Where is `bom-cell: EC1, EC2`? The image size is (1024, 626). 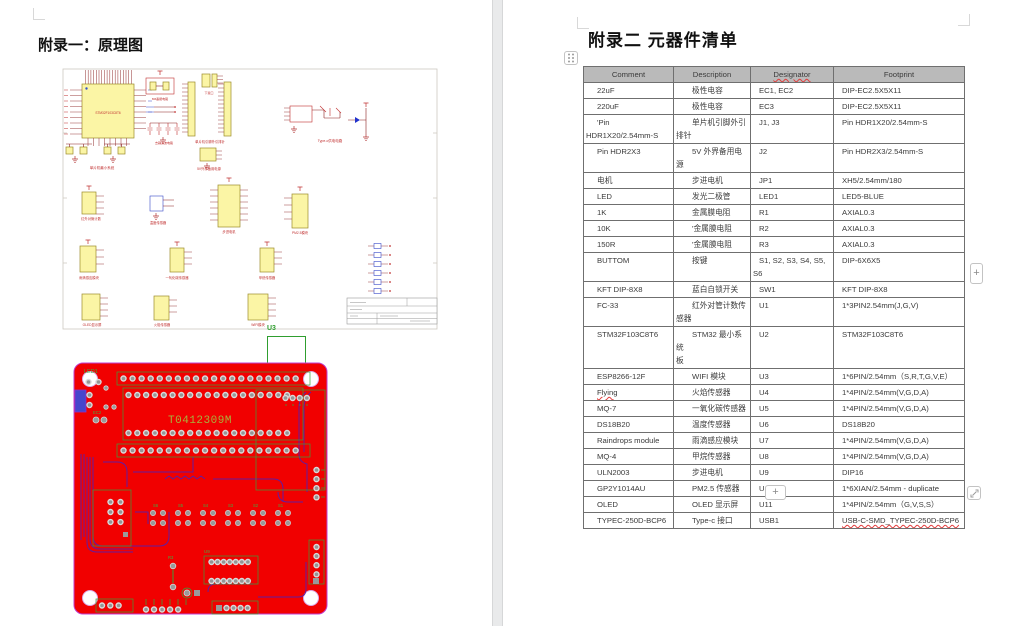 bom-cell: EC1, EC2 is located at coordinates (792, 90).